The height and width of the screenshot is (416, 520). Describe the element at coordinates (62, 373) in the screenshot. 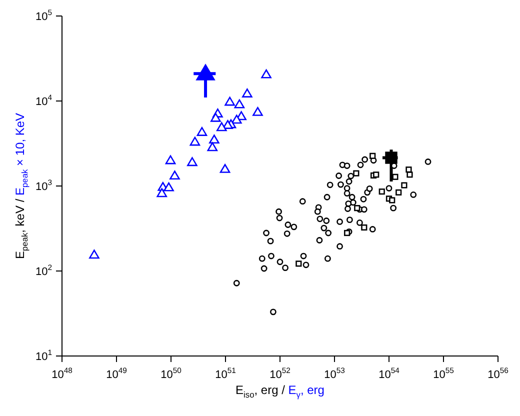

I see `x-tick-label: 10$^{48}$` at that location.